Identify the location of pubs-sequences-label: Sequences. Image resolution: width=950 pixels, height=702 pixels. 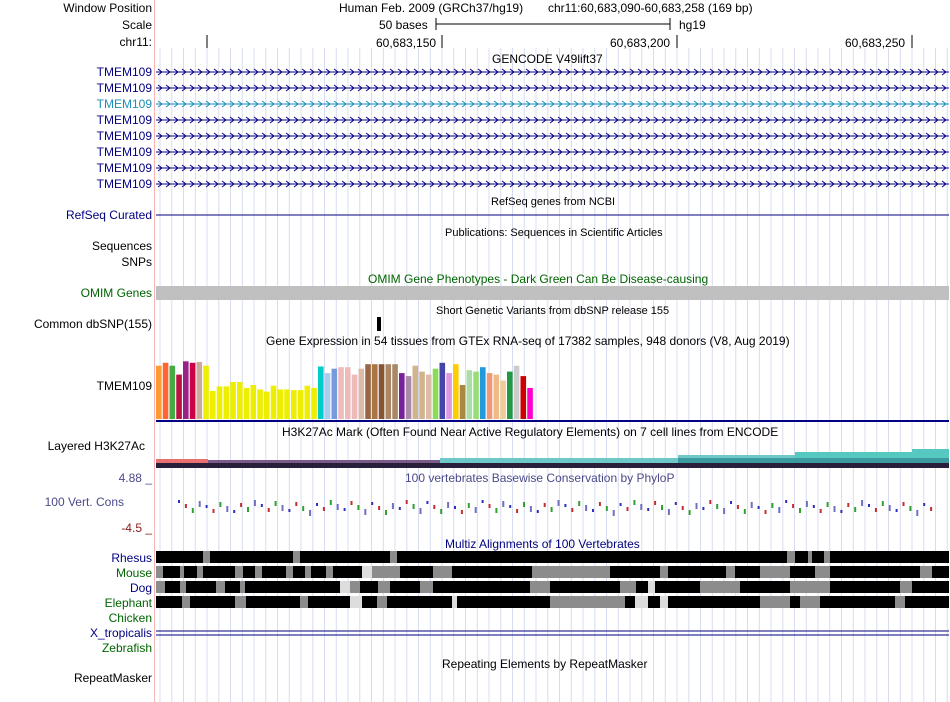
(121, 246).